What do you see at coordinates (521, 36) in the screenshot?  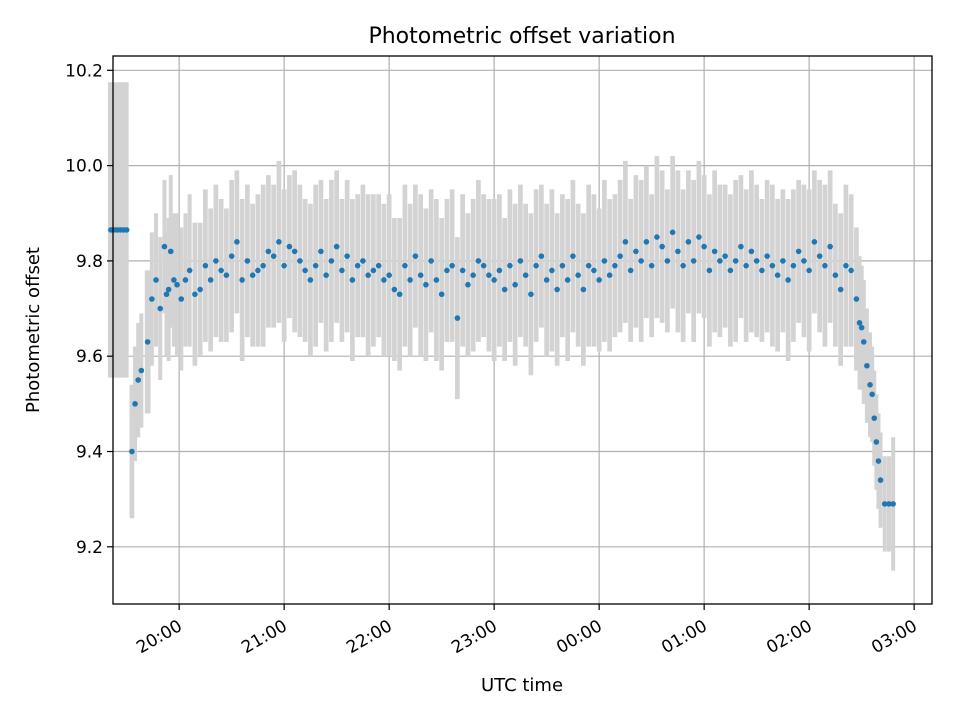 I see `chart-title: Photometric offset variation` at bounding box center [521, 36].